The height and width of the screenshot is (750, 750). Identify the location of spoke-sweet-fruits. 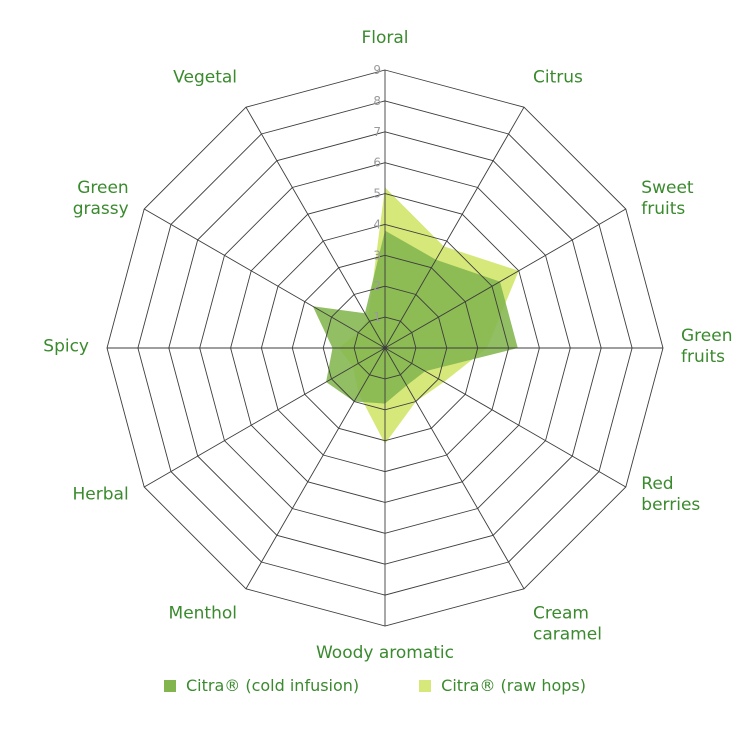
(505, 278).